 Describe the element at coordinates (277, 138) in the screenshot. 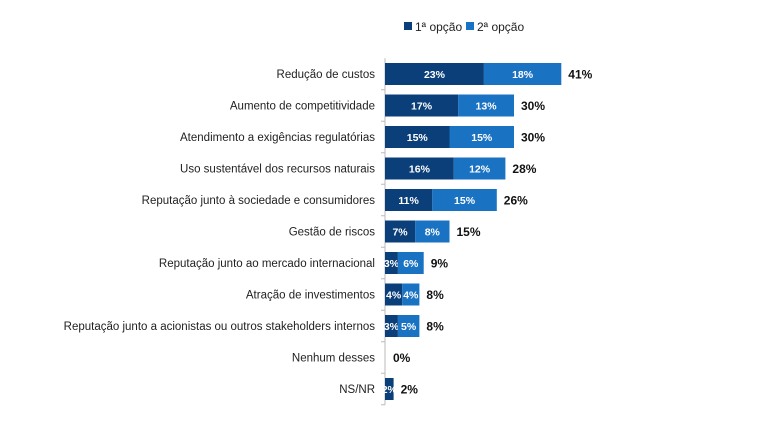

I see `category-label: Atendimento a exigências regulatórias` at that location.